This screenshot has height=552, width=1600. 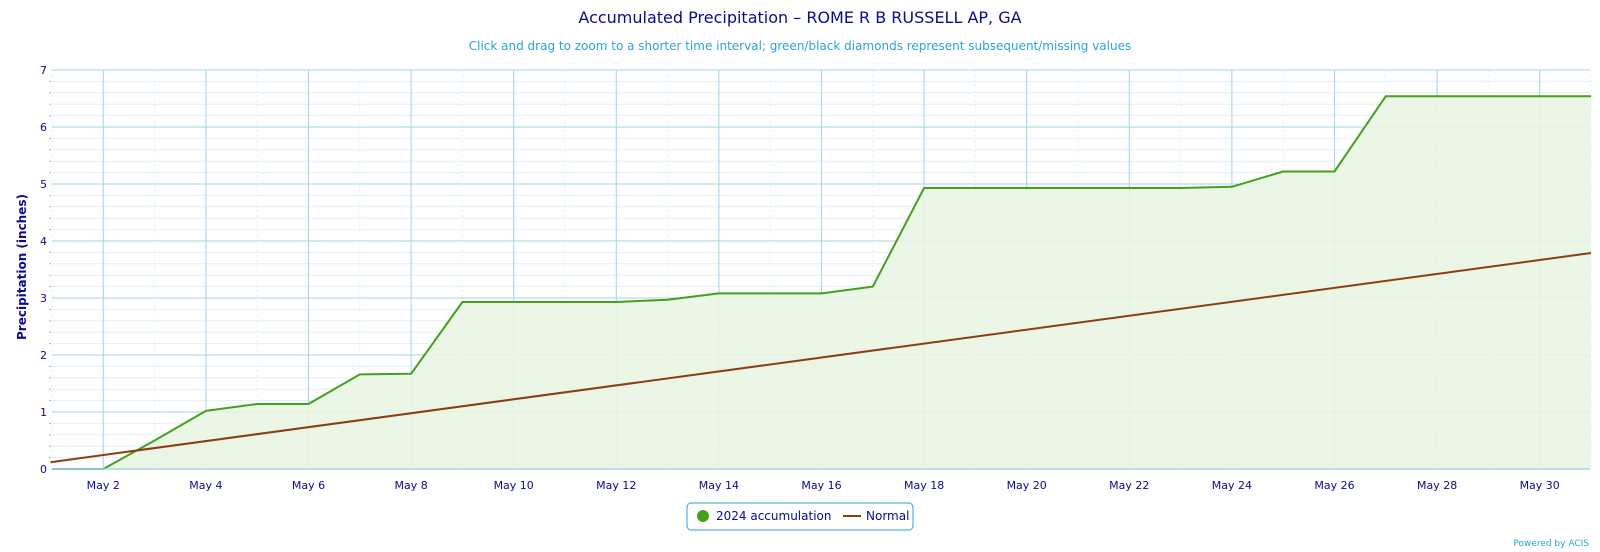 I want to click on y-tick-label: 5, so click(x=43, y=184).